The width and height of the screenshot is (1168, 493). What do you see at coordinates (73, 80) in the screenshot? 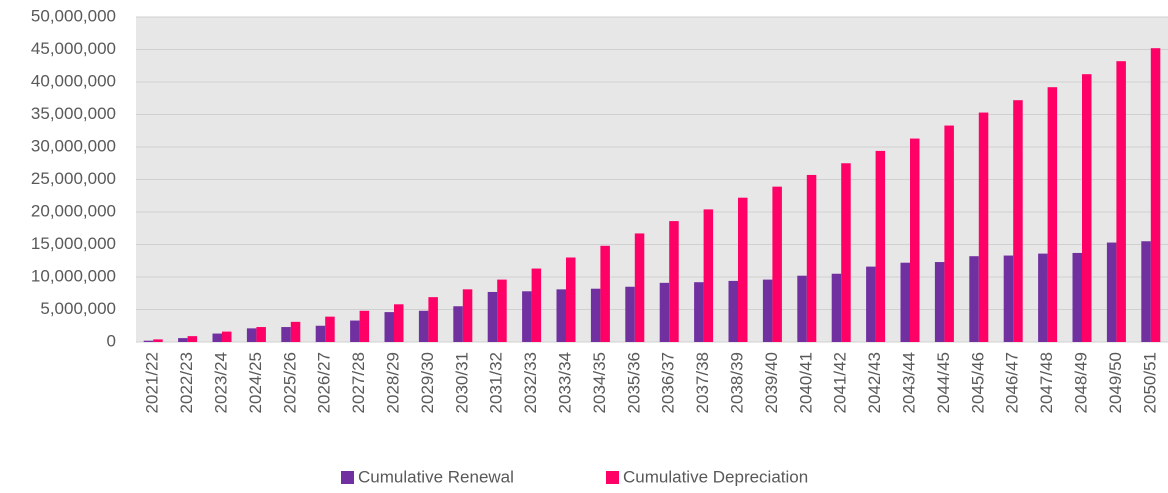
I see `y-tick-label: 40,000,000` at bounding box center [73, 80].